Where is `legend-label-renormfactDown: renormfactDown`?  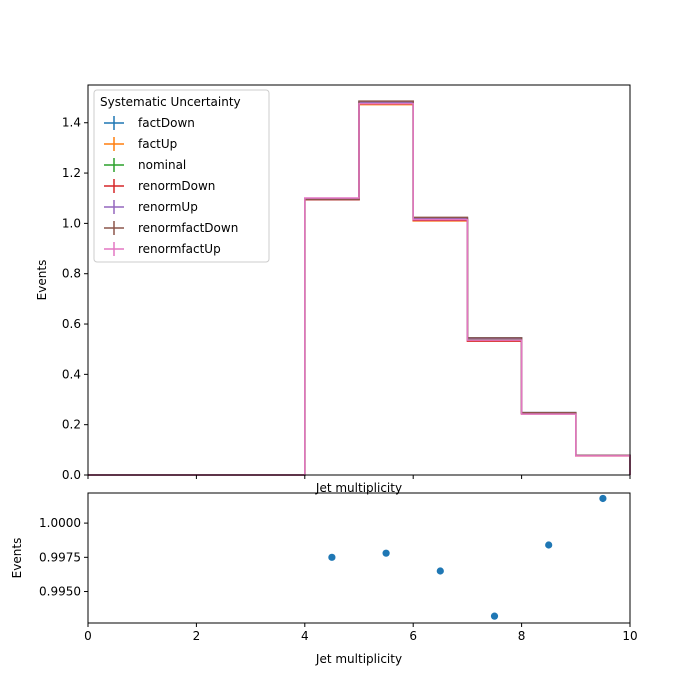 legend-label-renormfactDown: renormfactDown is located at coordinates (188, 228).